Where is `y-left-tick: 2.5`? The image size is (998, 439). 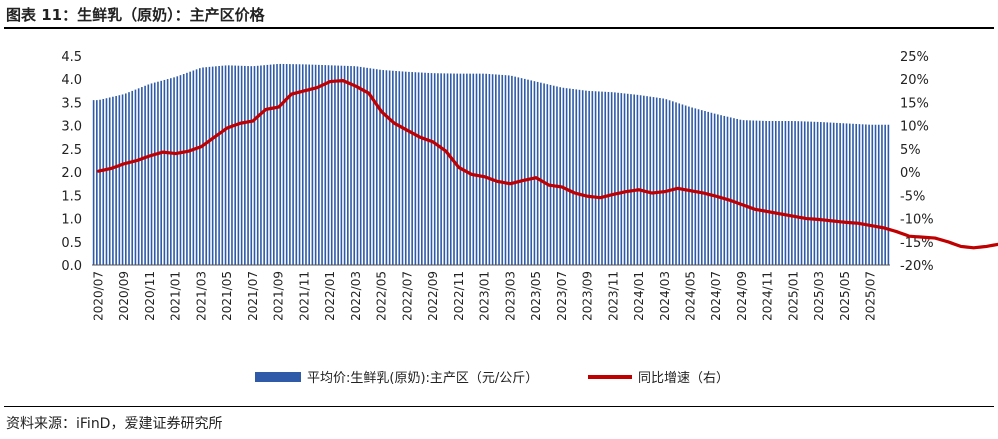 y-left-tick: 2.5 is located at coordinates (71, 150).